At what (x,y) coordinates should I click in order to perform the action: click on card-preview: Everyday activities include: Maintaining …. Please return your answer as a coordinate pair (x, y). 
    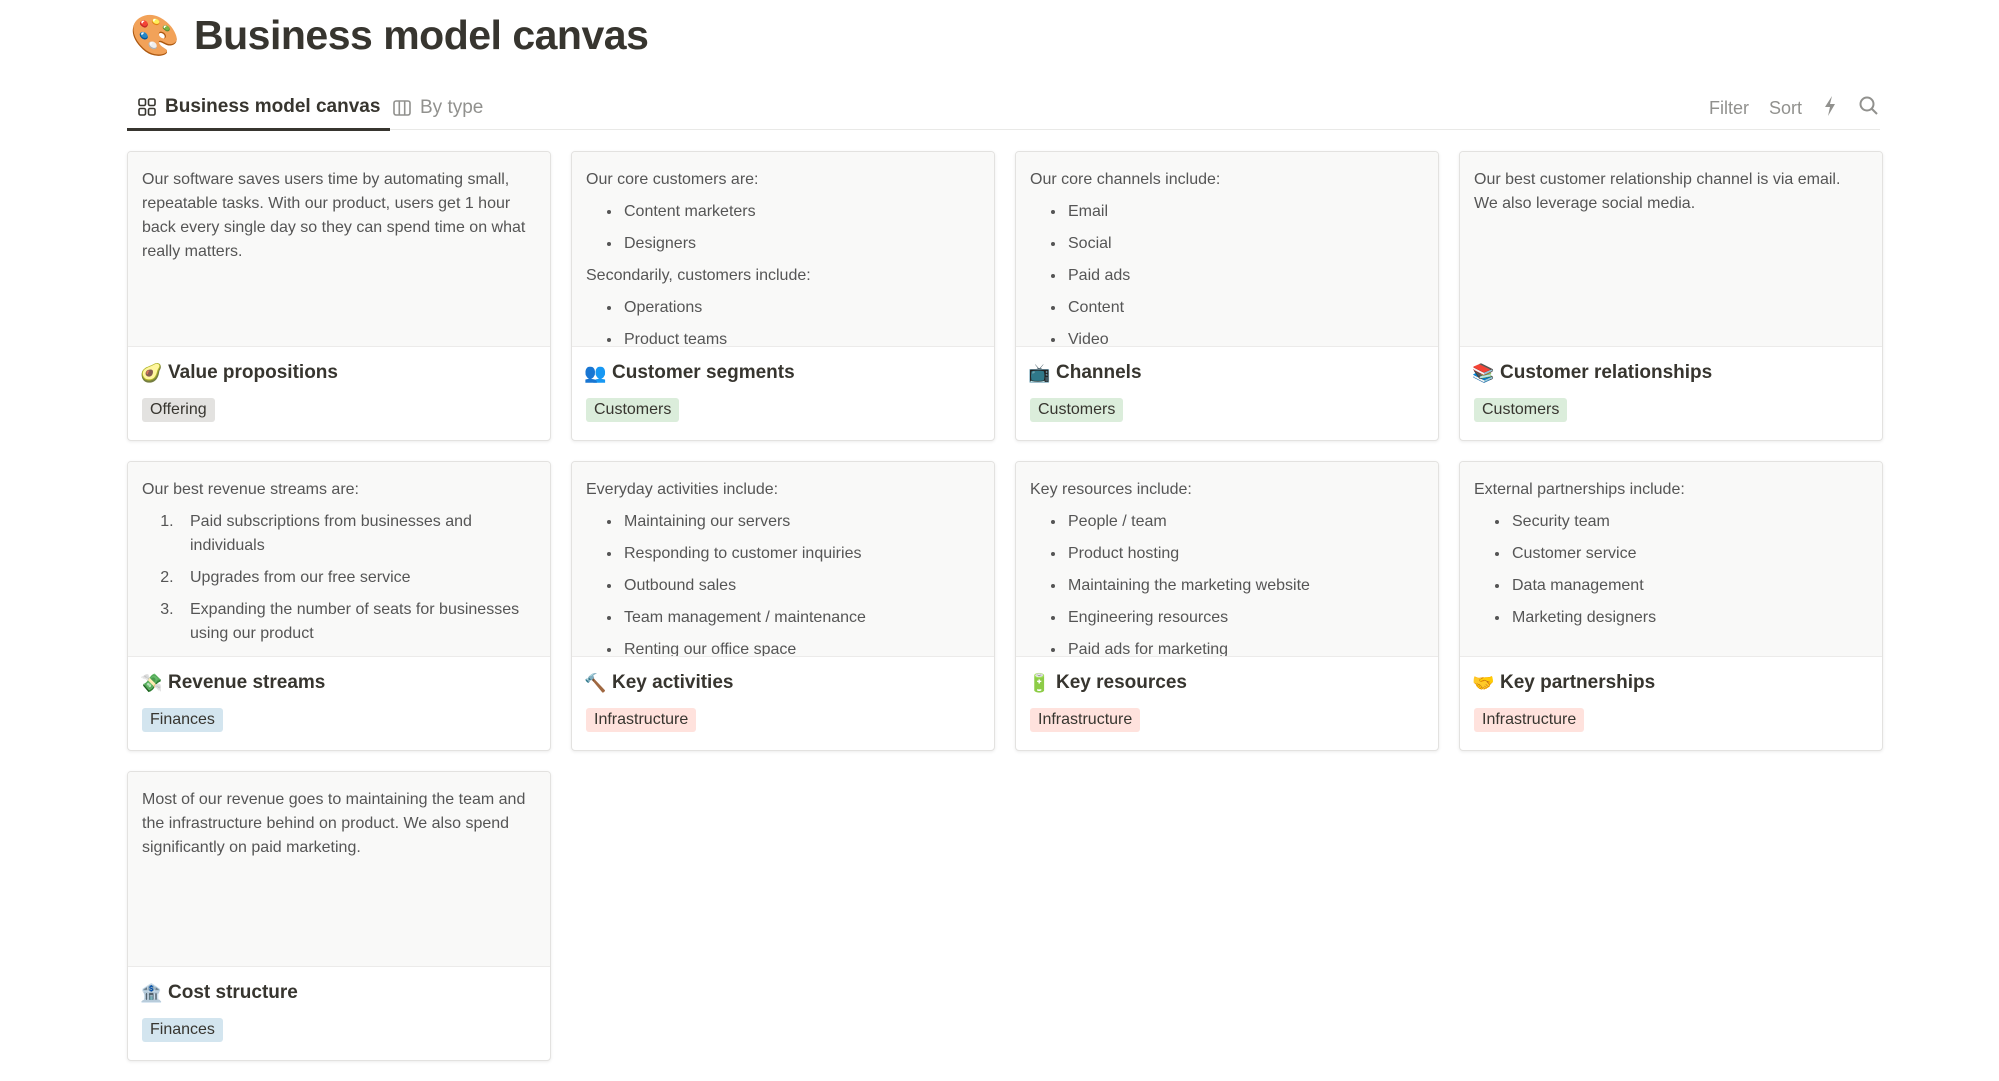
    Looking at the image, I should click on (783, 559).